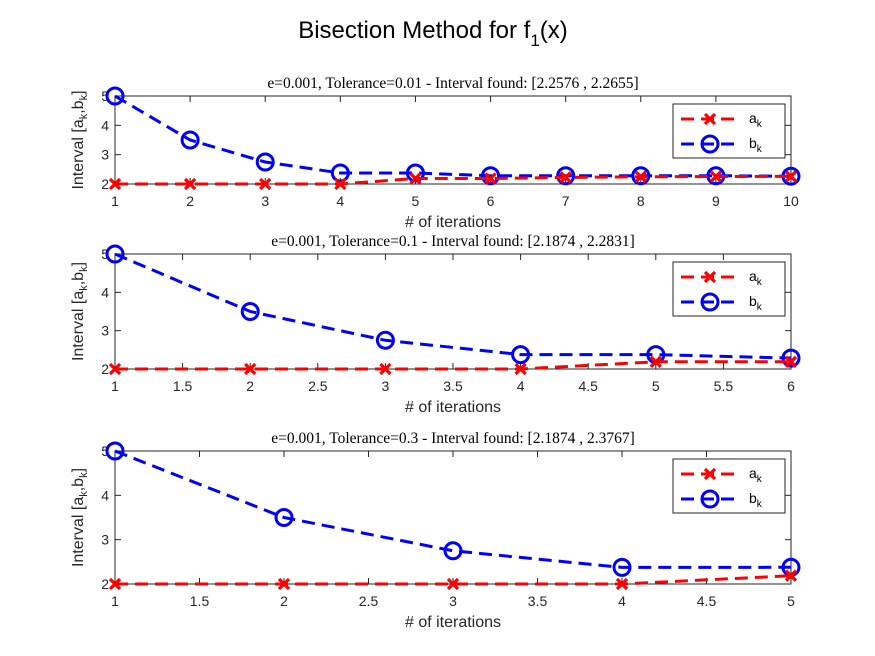  What do you see at coordinates (453, 601) in the screenshot?
I see `x-tick-label: 3` at bounding box center [453, 601].